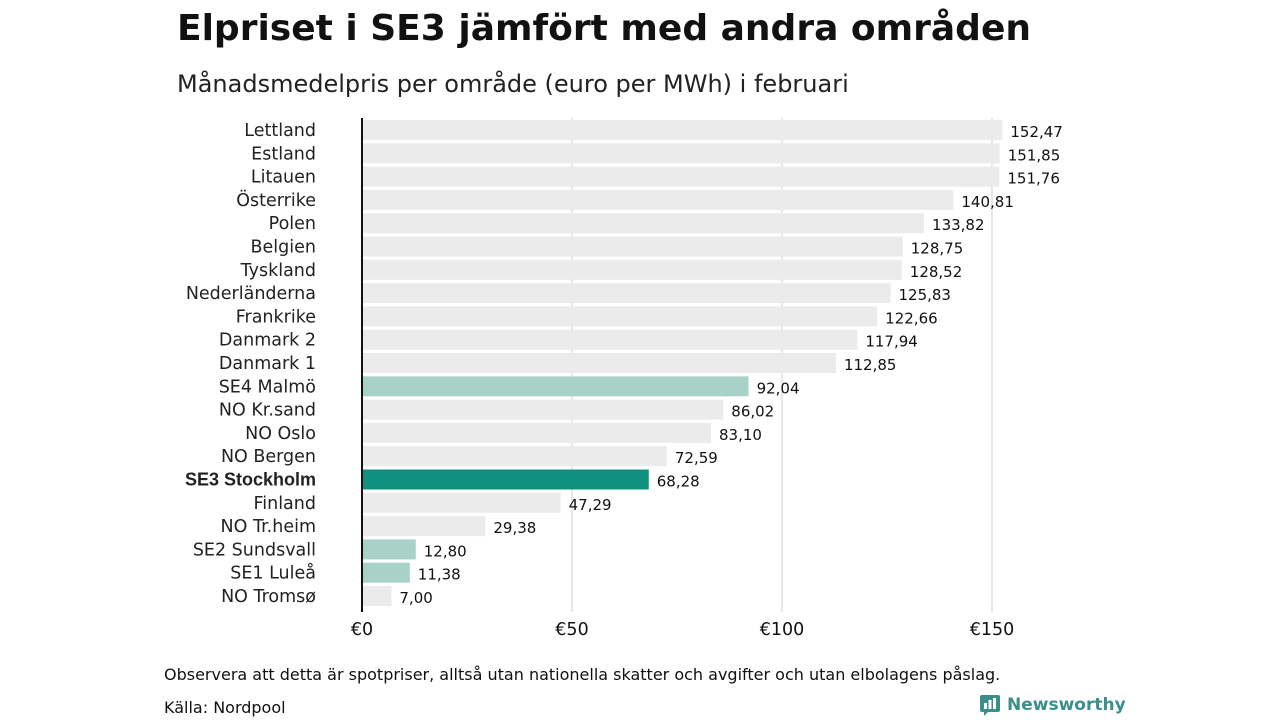  I want to click on category-label: Estland, so click(283, 154).